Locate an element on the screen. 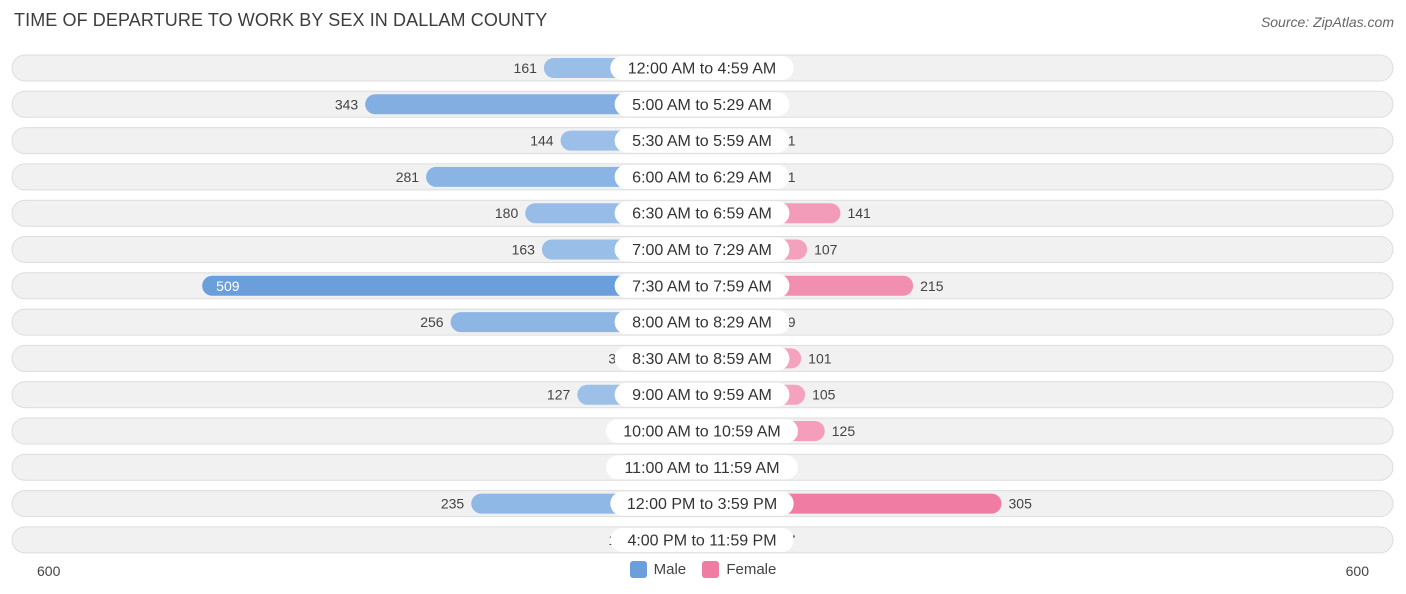 The width and height of the screenshot is (1406, 594). value-label-female: 305 is located at coordinates (1021, 504).